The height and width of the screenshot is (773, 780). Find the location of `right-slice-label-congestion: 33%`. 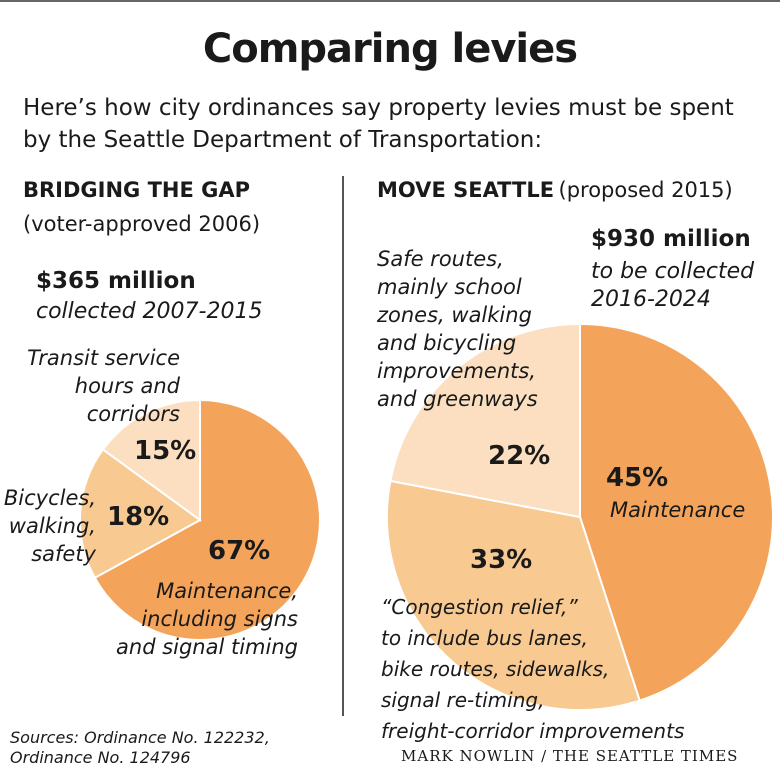

right-slice-label-congestion: 33% is located at coordinates (501, 560).